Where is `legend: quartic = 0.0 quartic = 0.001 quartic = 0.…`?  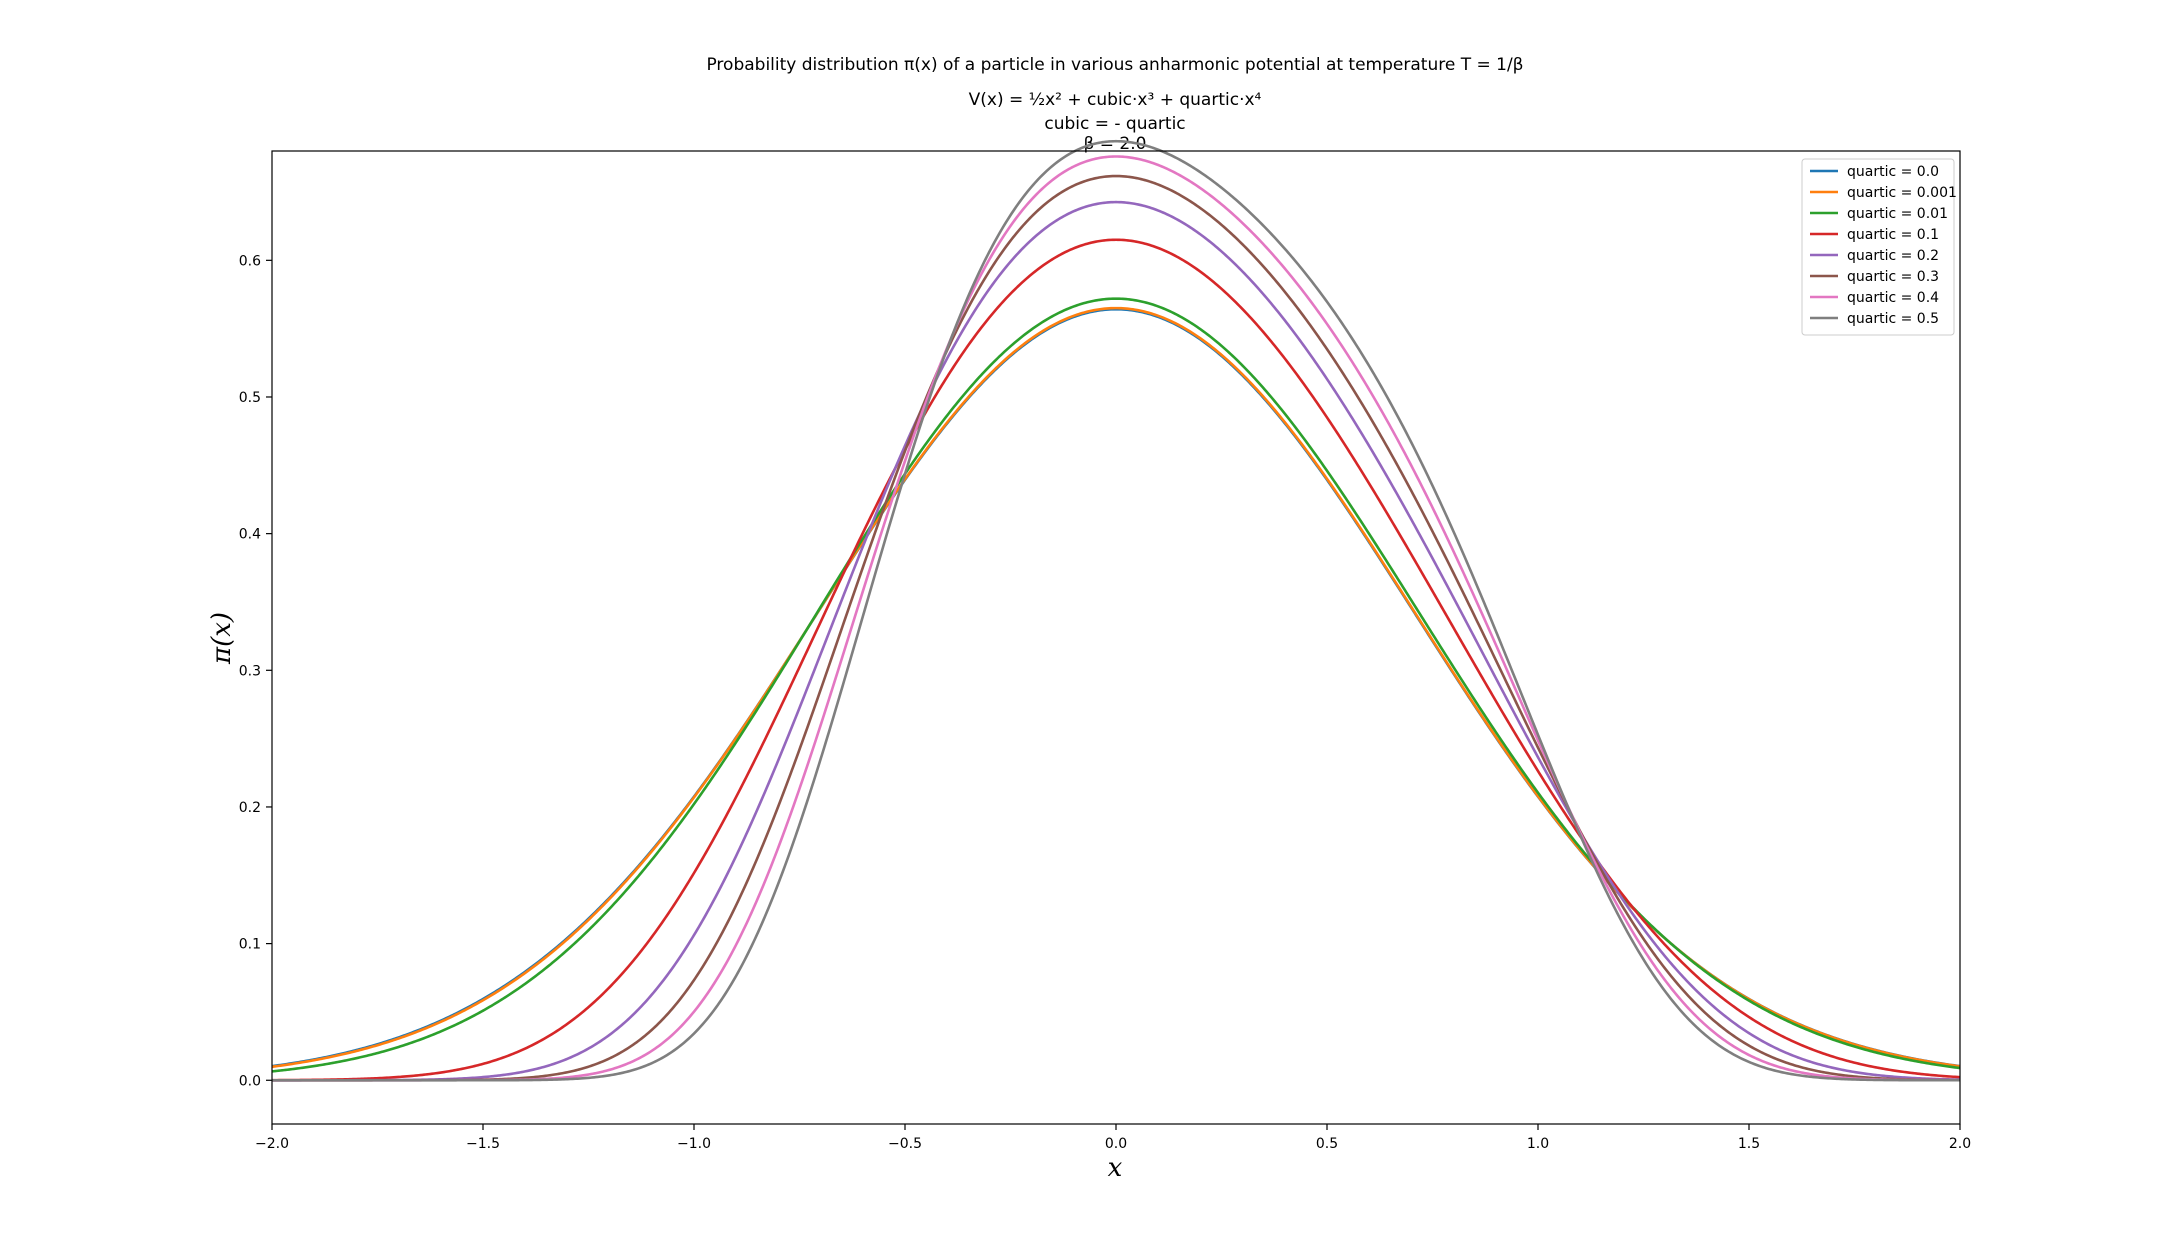
legend: quartic = 0.0 quartic = 0.001 quartic = 0.… is located at coordinates (1879, 247).